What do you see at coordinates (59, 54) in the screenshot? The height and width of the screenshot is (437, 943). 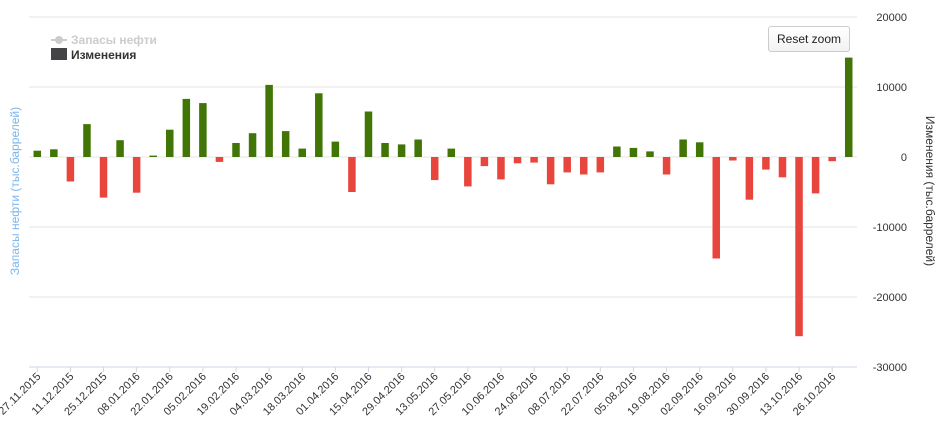 I see `legend-bar-icon` at bounding box center [59, 54].